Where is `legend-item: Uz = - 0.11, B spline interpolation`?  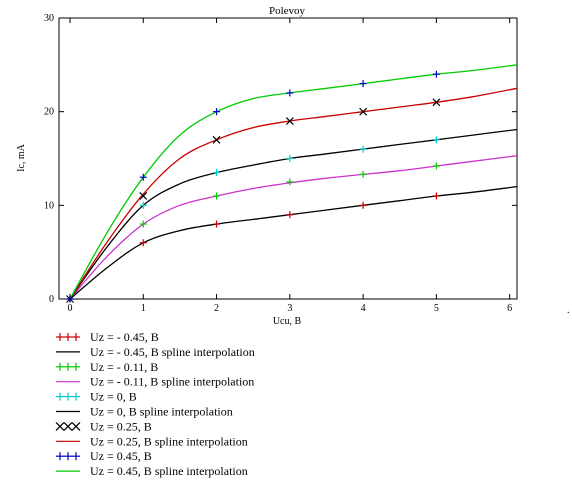
legend-item: Uz = - 0.11, B spline interpolation is located at coordinates (155, 382).